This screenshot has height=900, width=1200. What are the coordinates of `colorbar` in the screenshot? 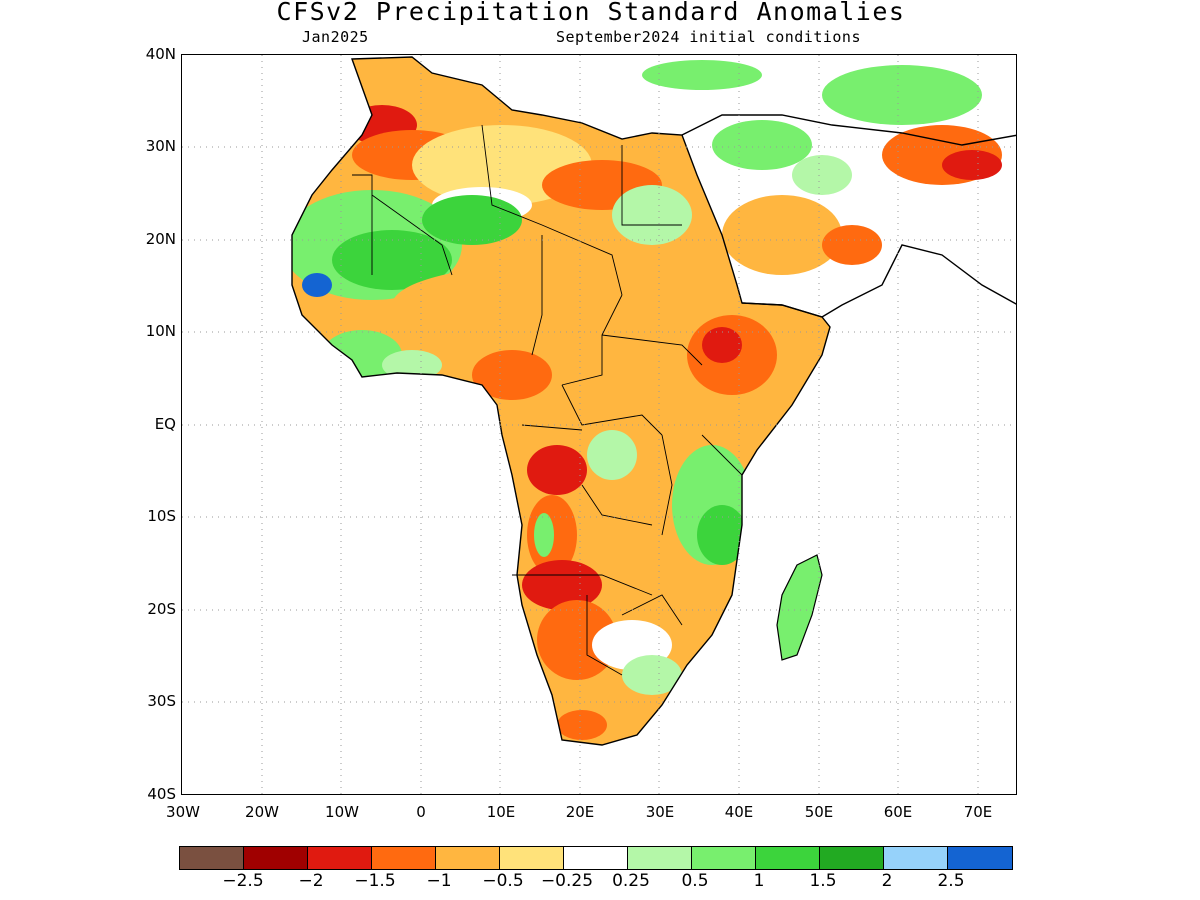 It's located at (596, 858).